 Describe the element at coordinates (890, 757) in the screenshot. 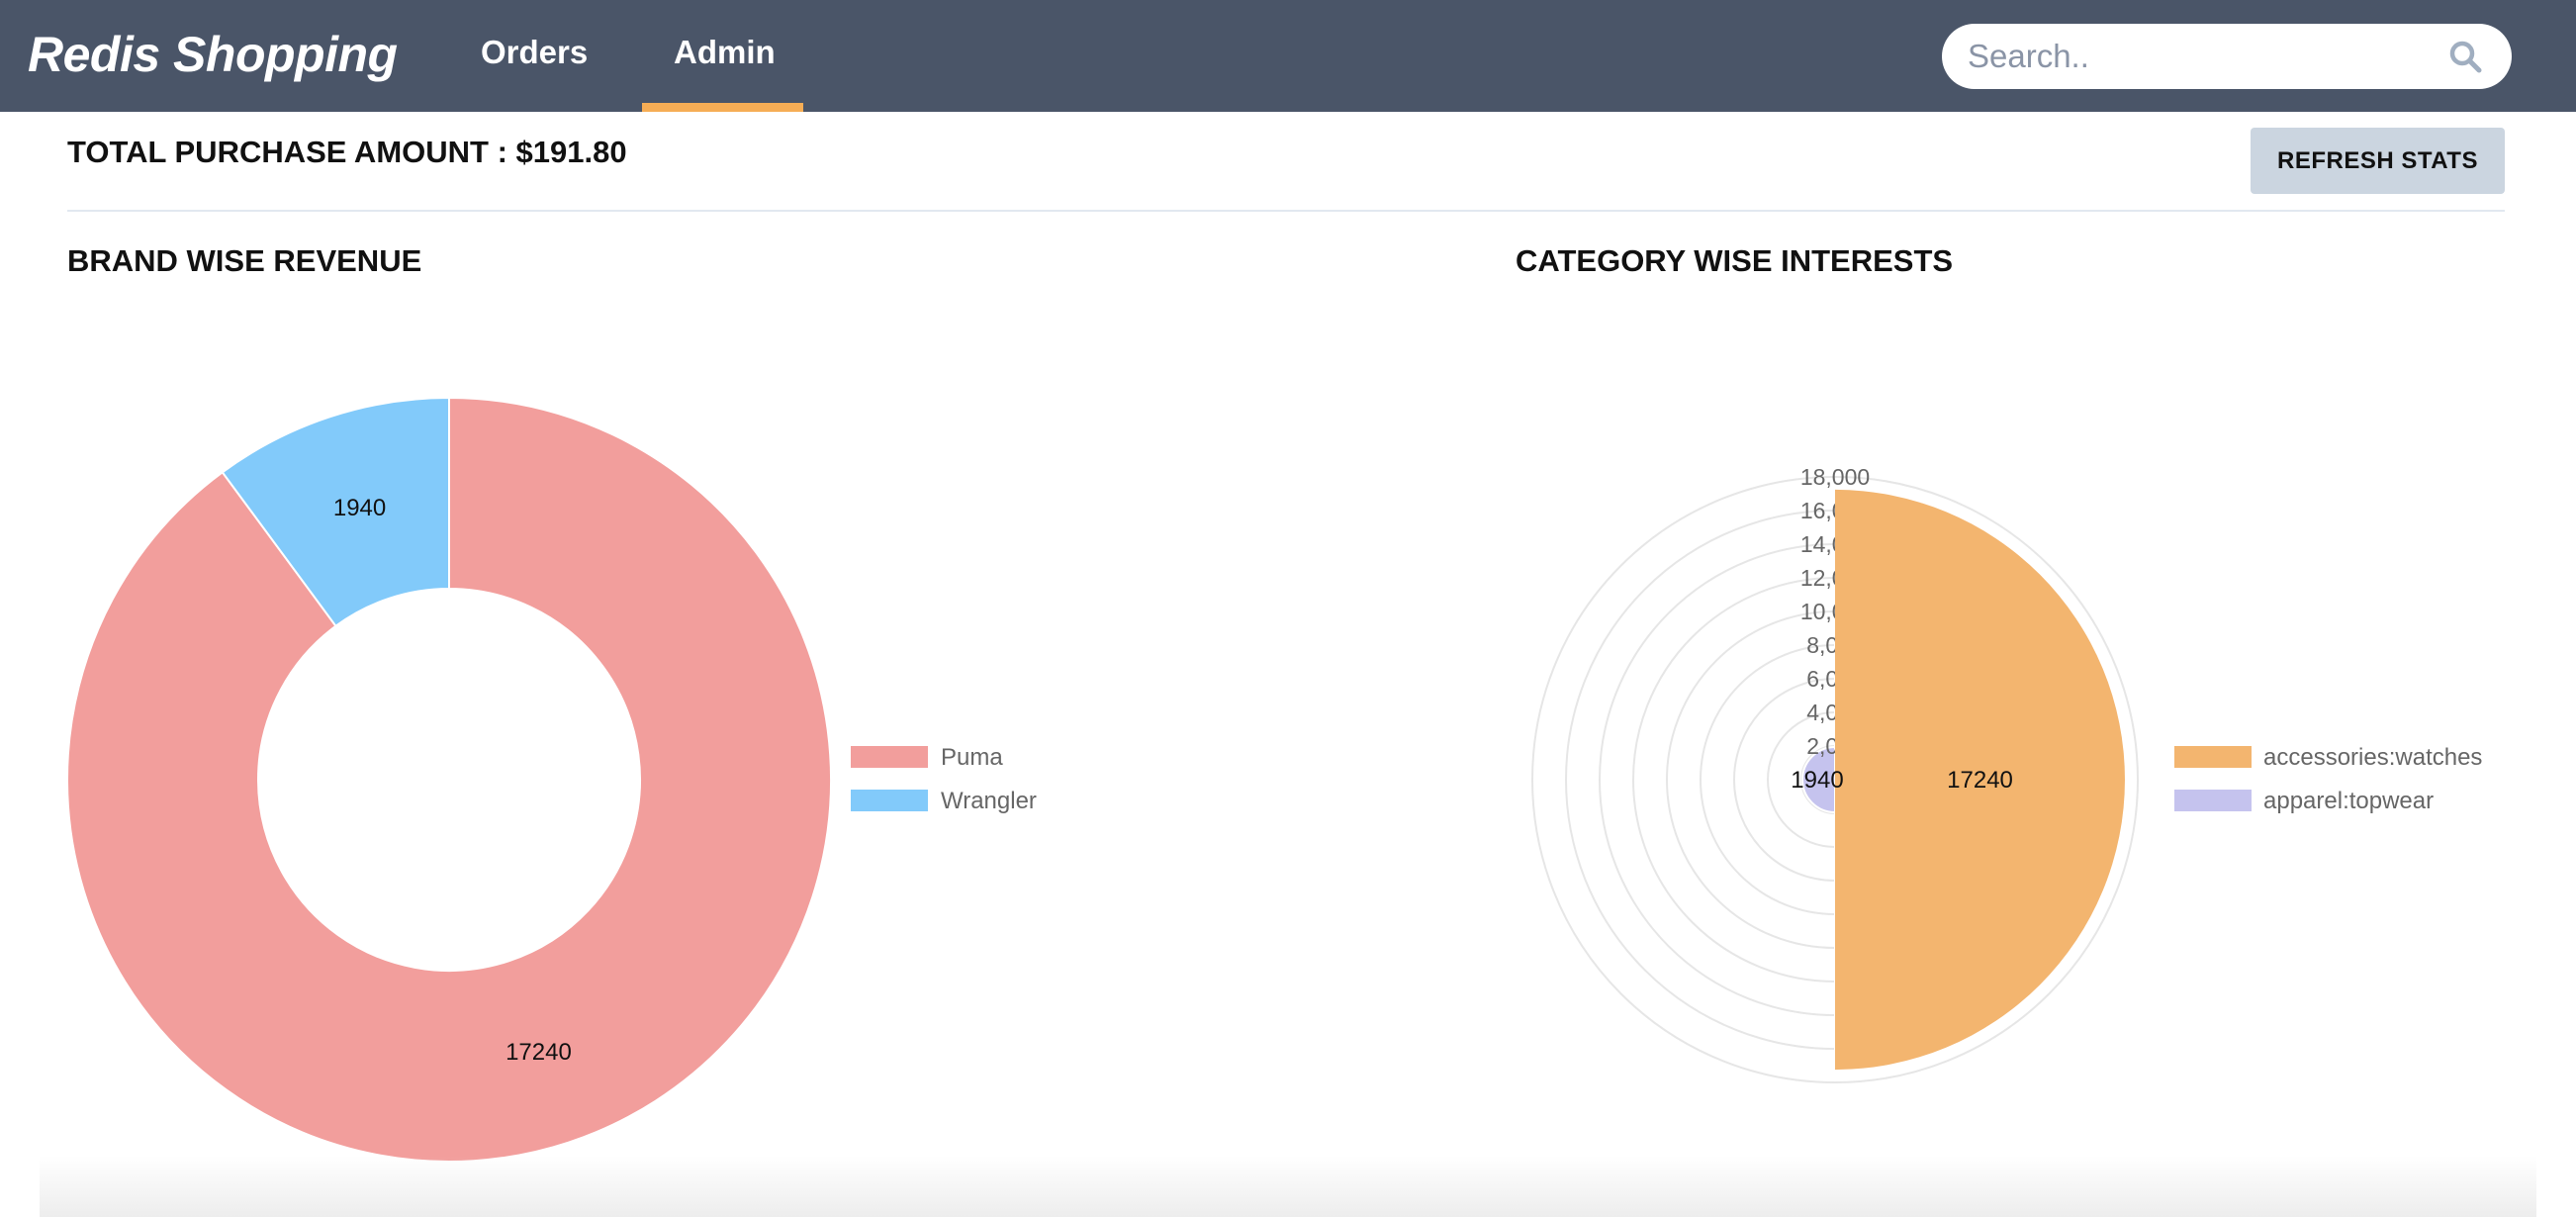

I see `legend-swatch-puma` at that location.